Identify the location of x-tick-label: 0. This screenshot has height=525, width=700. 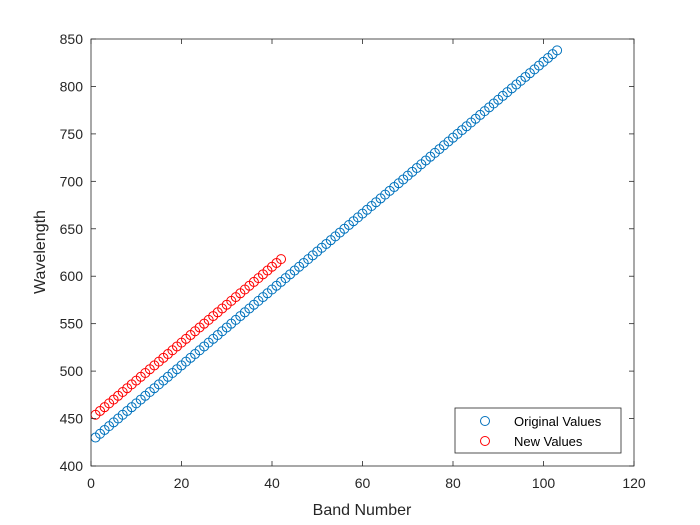
(91, 483).